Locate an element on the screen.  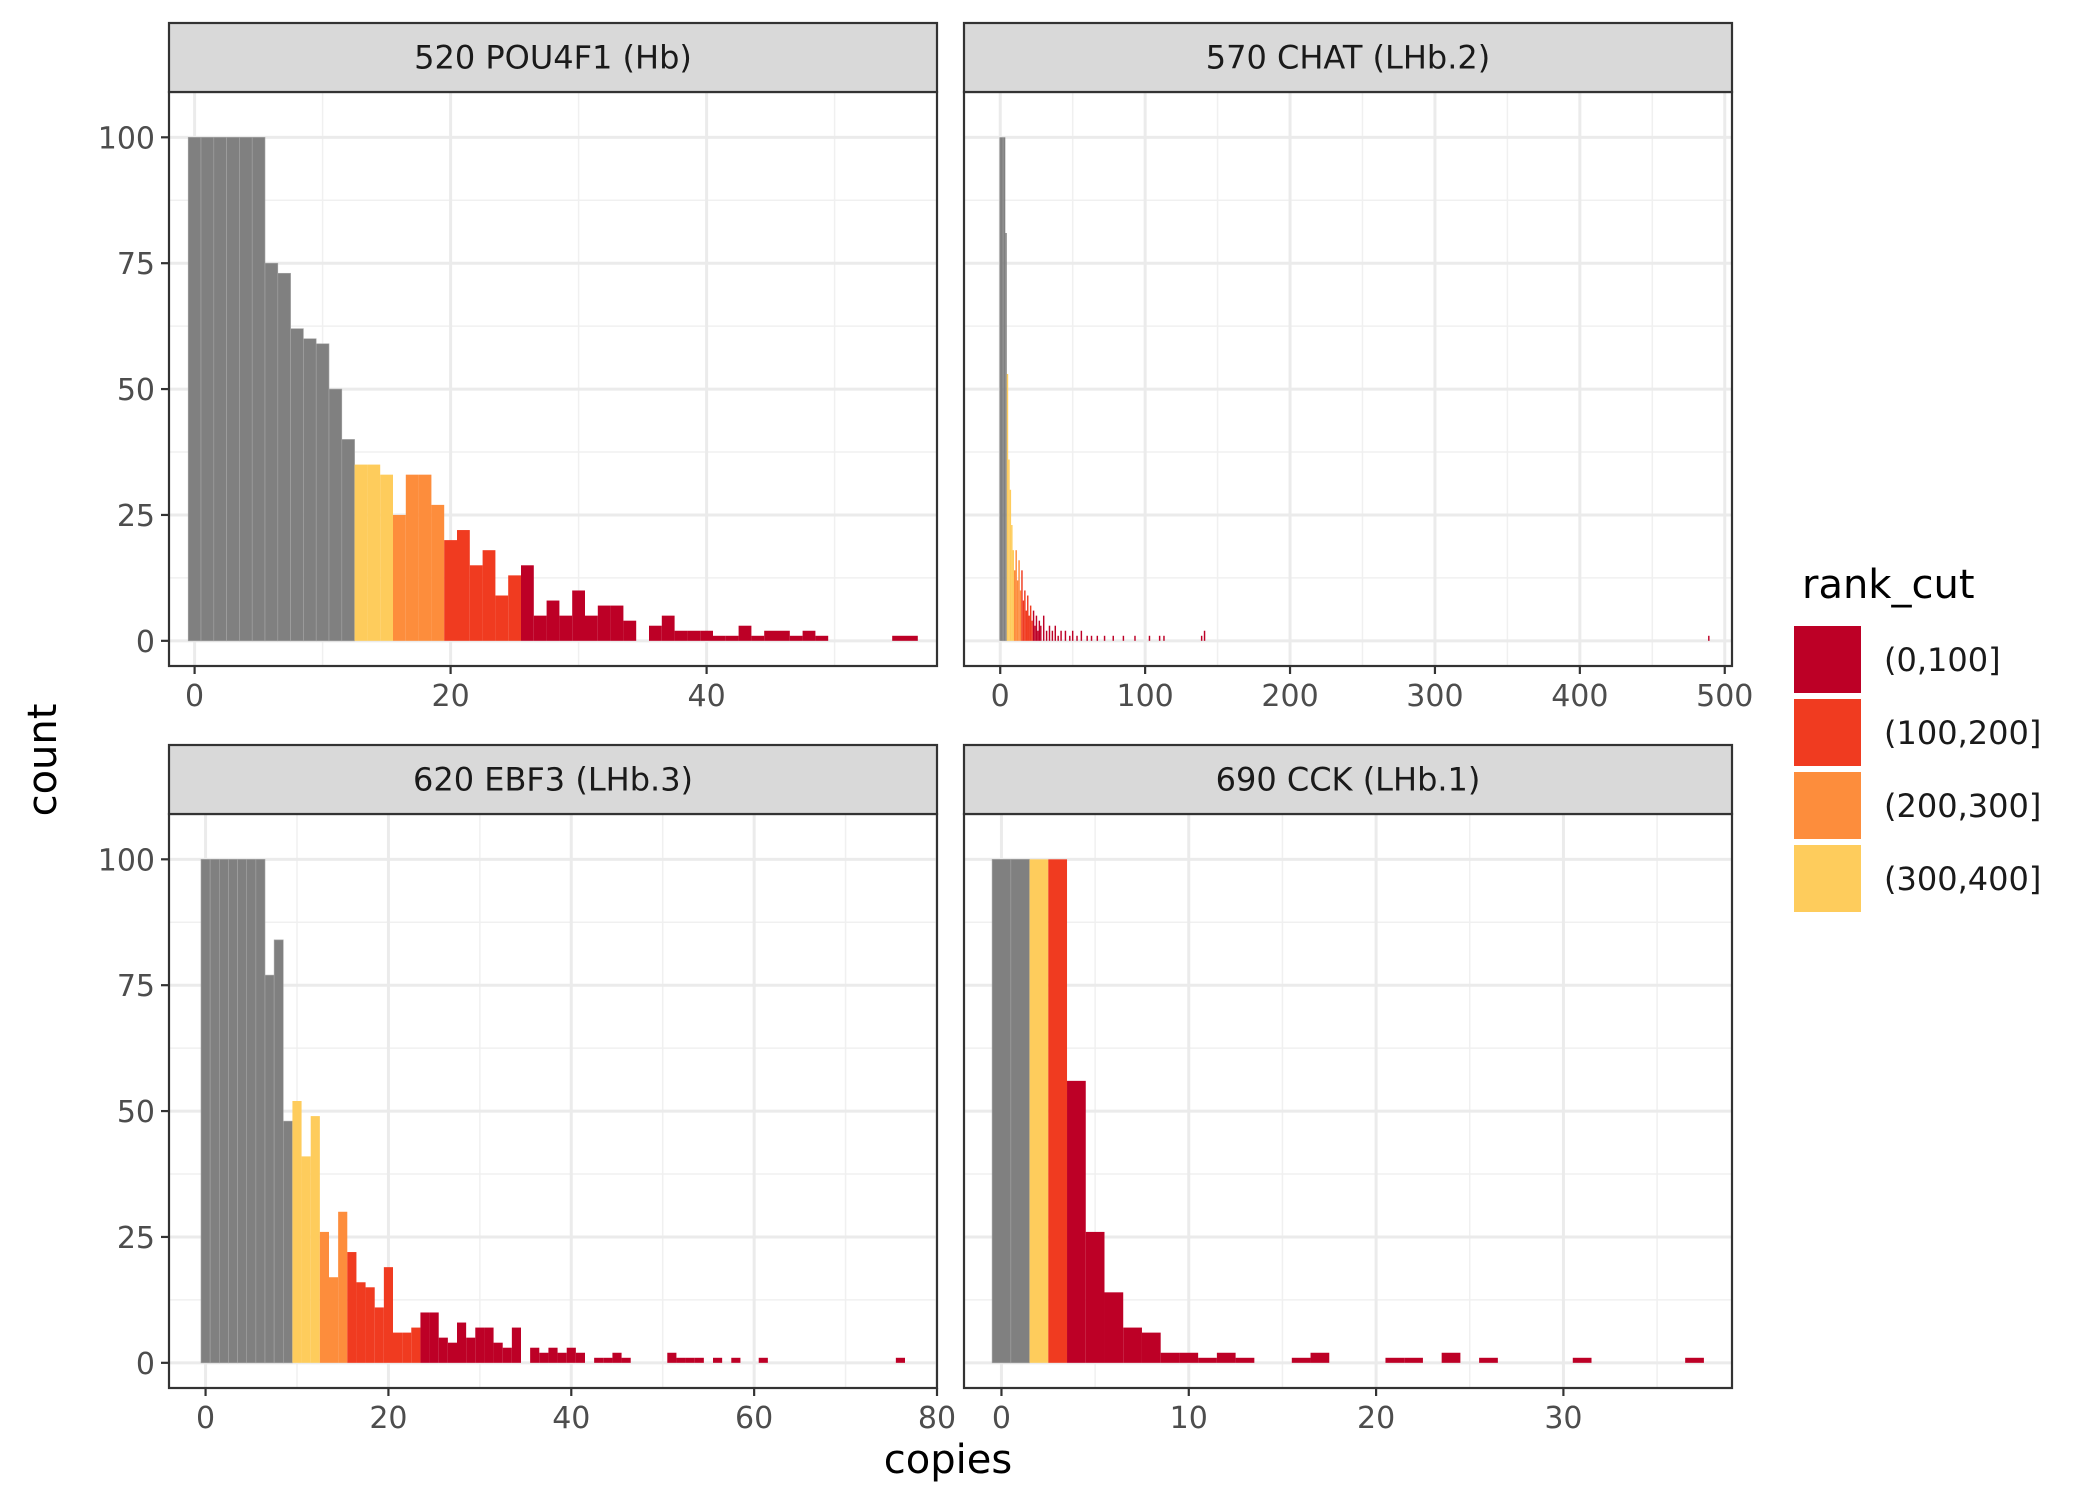
legend-label: (200,300] is located at coordinates (1962, 806).